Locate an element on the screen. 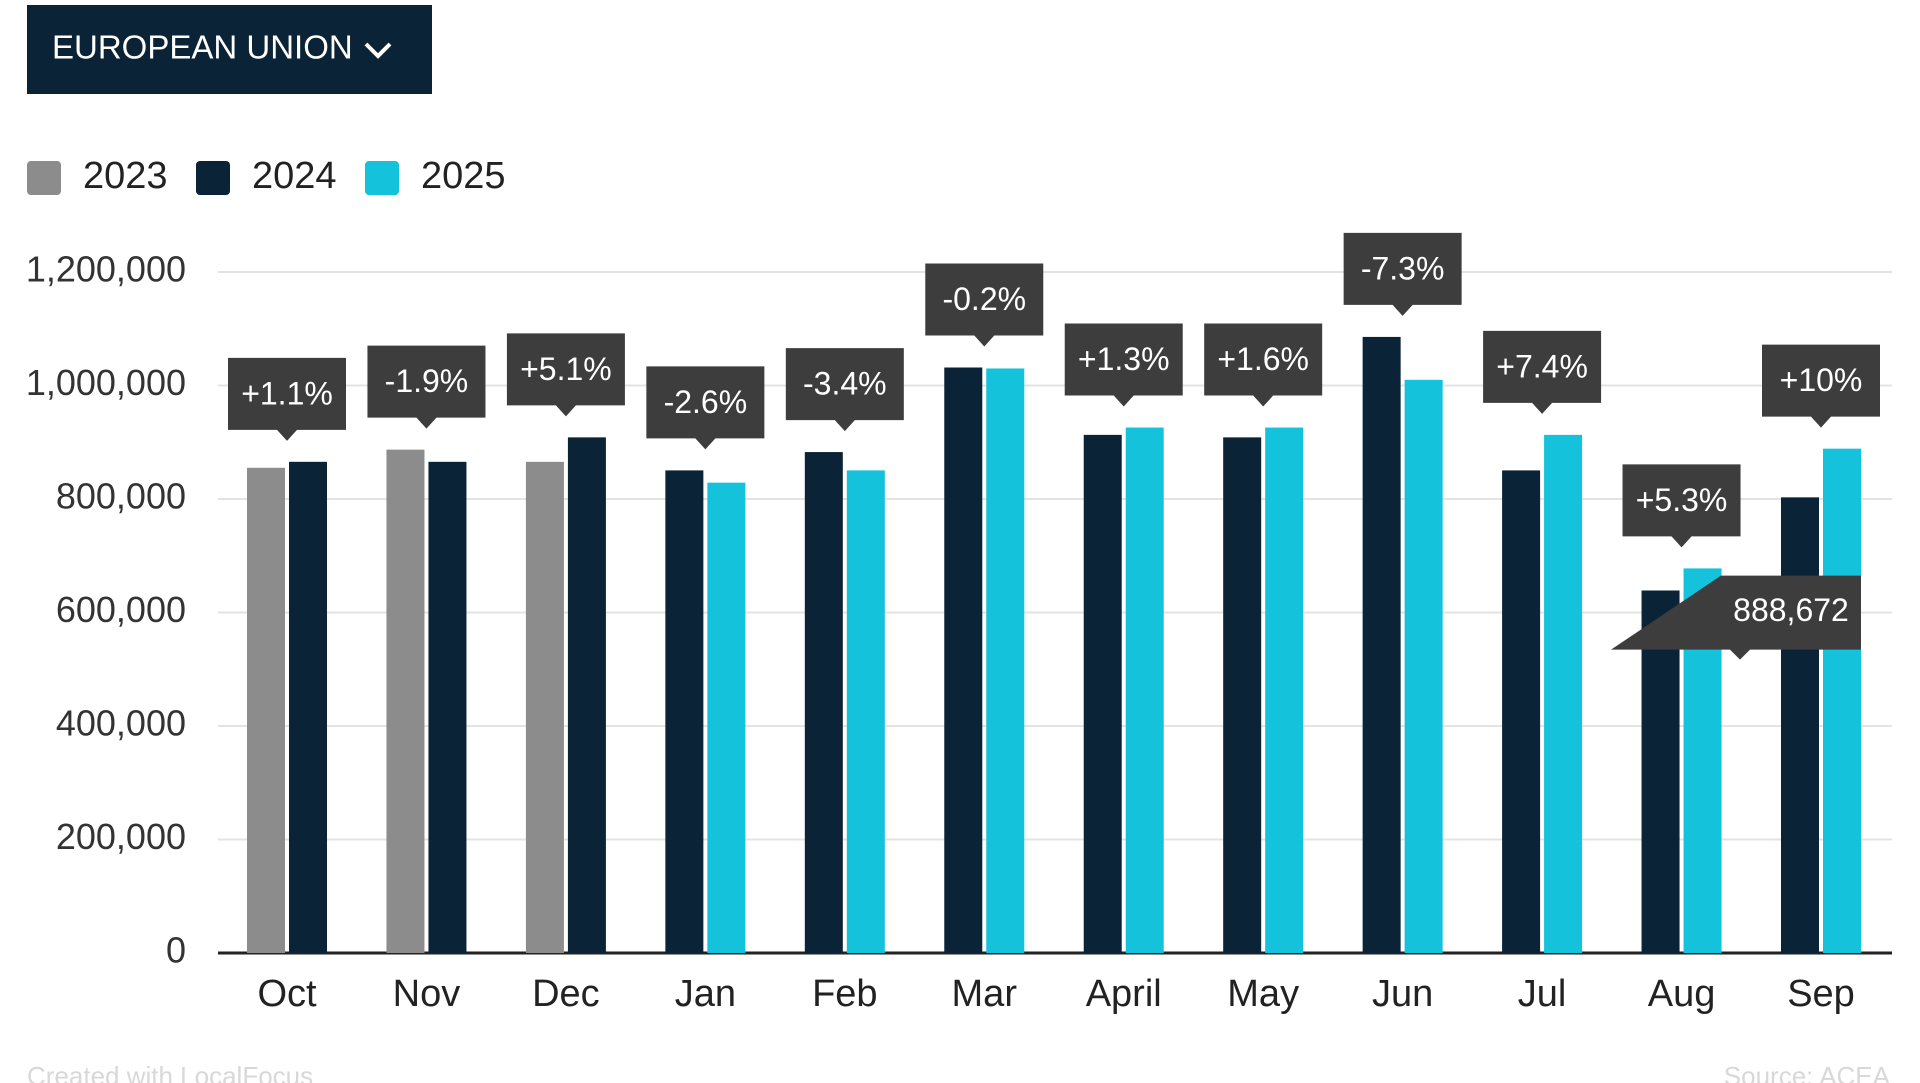  y-tick-label: 800,000 is located at coordinates (121, 496).